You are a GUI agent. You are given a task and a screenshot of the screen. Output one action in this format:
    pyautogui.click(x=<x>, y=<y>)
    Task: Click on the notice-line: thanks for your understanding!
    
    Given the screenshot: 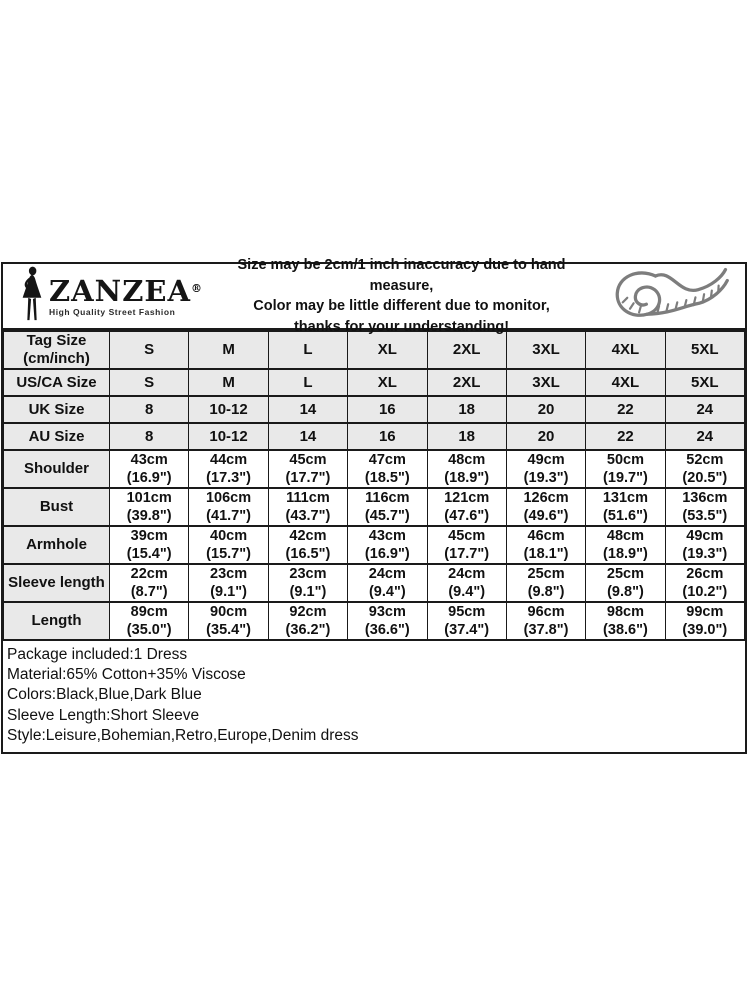 What is the action you would take?
    pyautogui.click(x=401, y=326)
    